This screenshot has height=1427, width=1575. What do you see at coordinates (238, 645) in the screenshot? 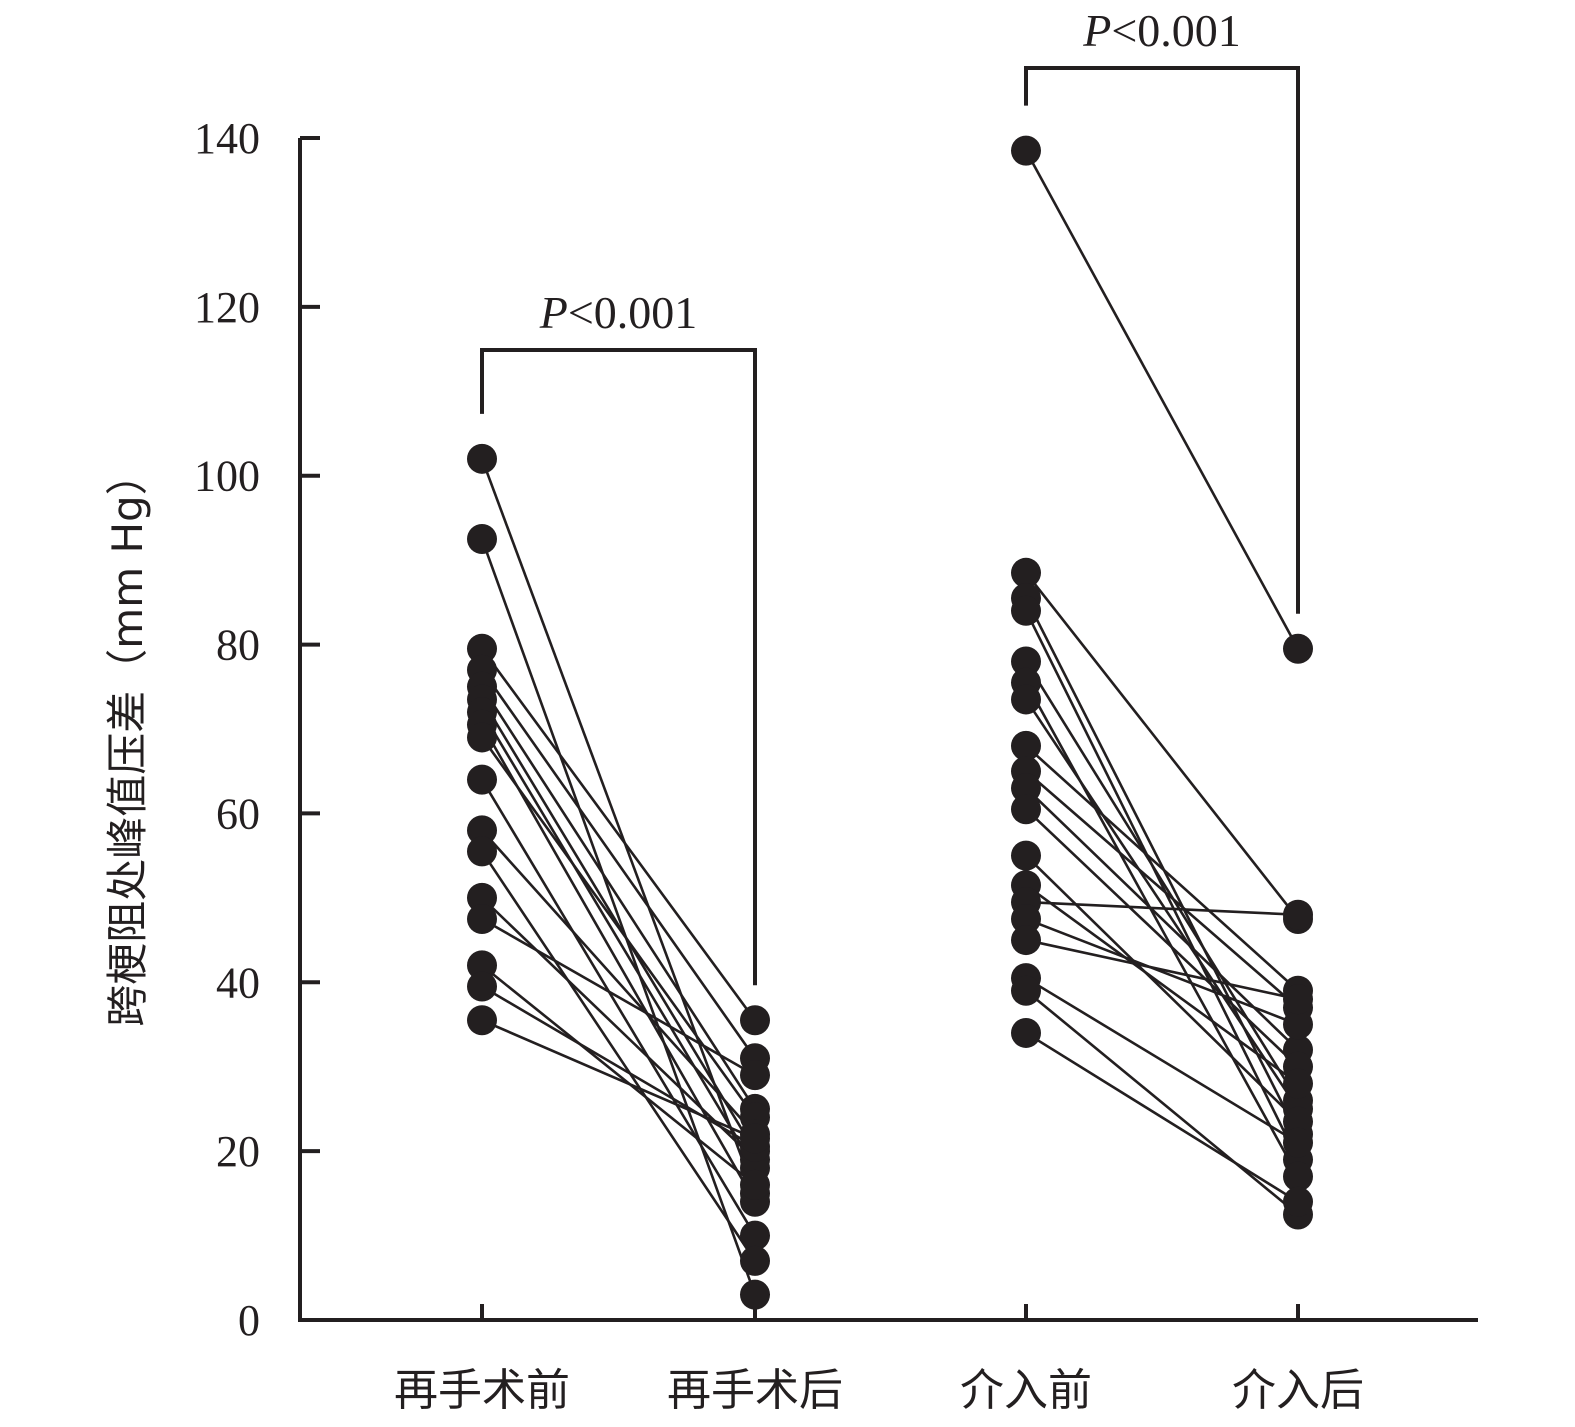
I see `y-tick-label: 80` at bounding box center [238, 645].